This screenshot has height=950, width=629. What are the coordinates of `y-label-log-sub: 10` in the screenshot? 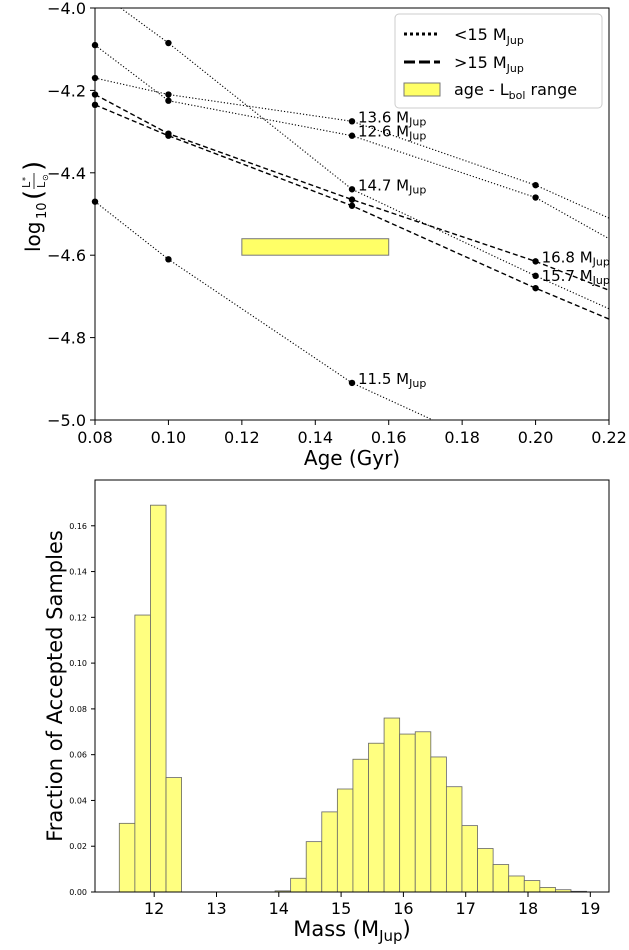 It's located at (42, 210).